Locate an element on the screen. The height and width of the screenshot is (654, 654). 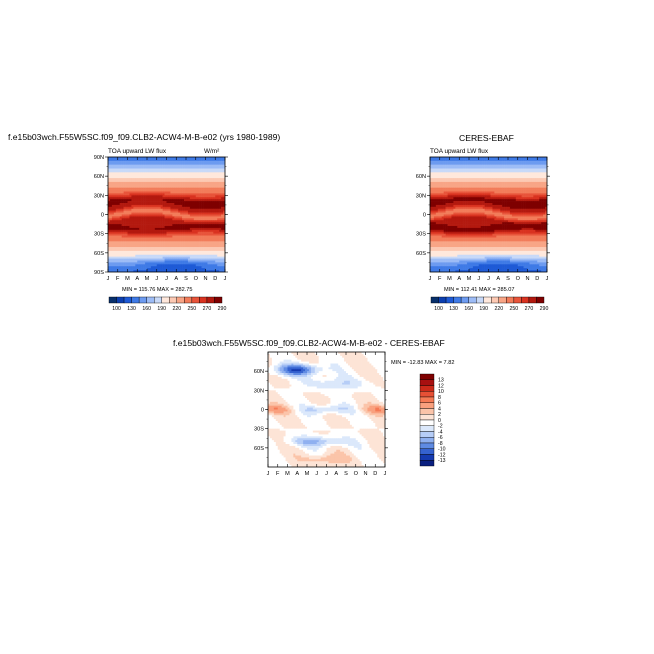
model-stats: MIN = 115.76 MAX = 282.75 is located at coordinates (157, 290).